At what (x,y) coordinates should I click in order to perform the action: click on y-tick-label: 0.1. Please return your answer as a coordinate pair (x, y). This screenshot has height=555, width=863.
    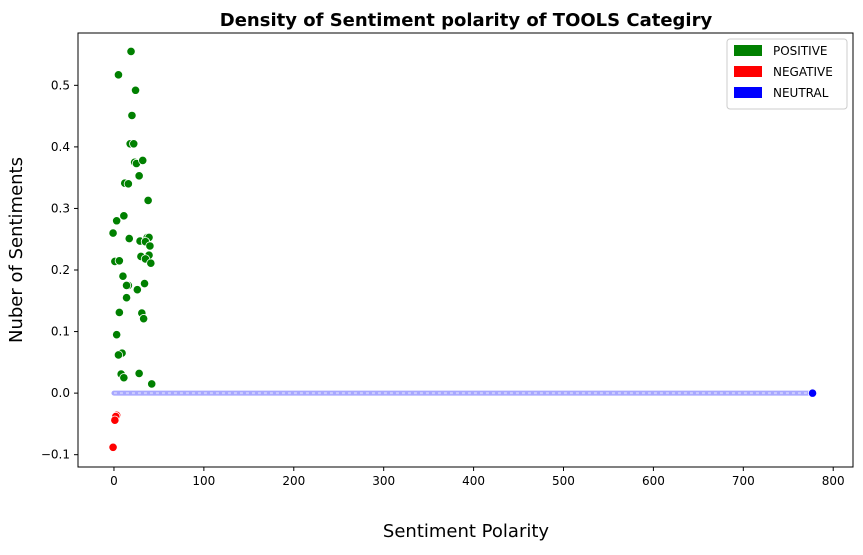
    Looking at the image, I should click on (60, 332).